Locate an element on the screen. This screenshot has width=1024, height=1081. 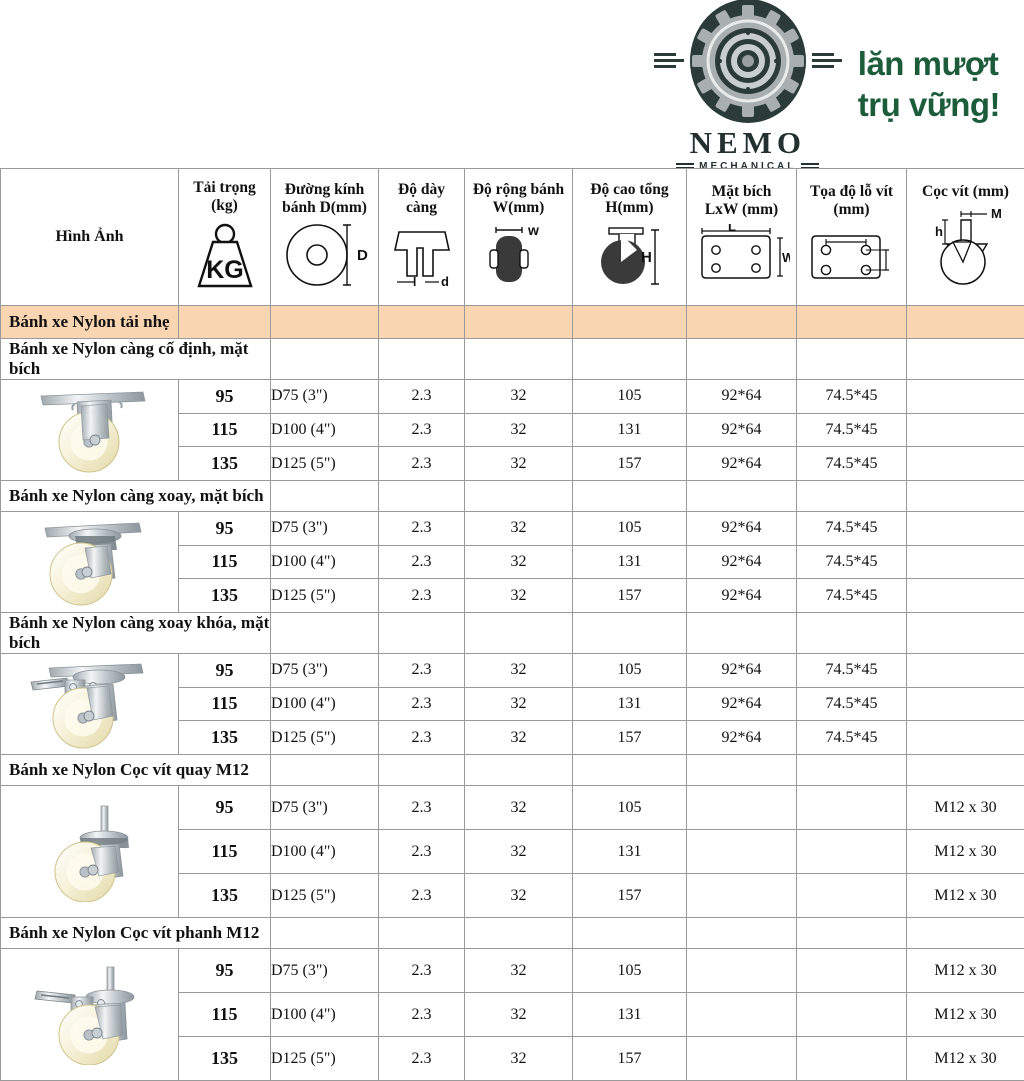
swivel-stem-brake-caster is located at coordinates (90, 1015).